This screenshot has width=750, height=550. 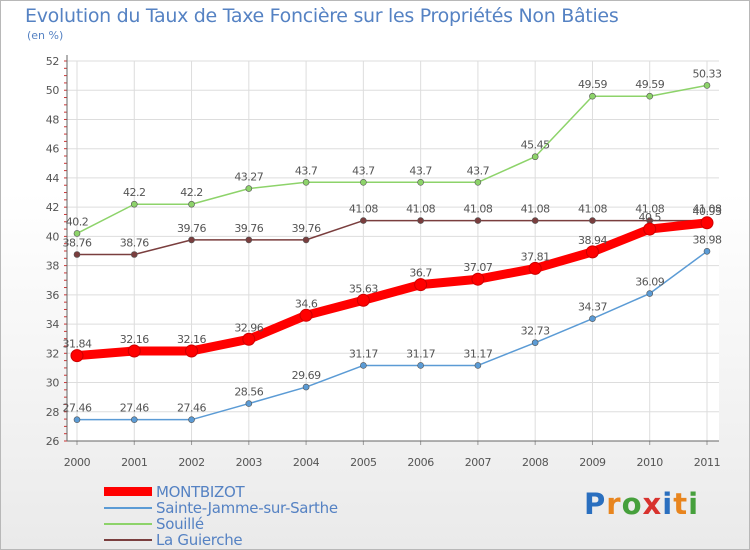 What do you see at coordinates (707, 462) in the screenshot?
I see `x-tick-label: 2011` at bounding box center [707, 462].